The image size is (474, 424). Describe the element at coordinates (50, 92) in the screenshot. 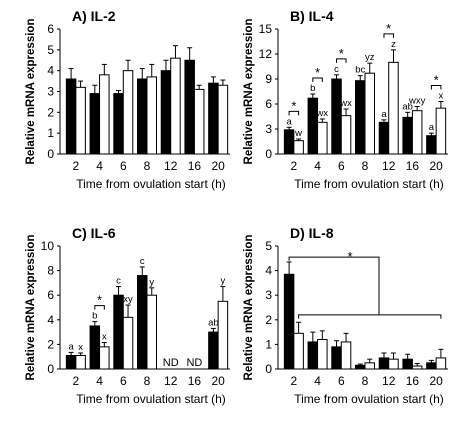

I see `y-tick-label: 3` at that location.